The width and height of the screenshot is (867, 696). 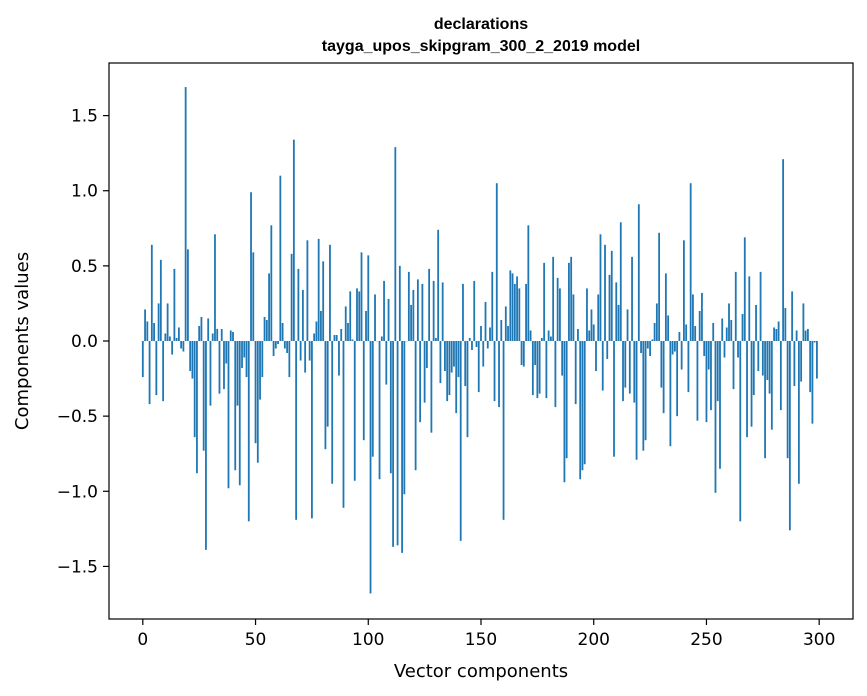 What do you see at coordinates (481, 46) in the screenshot?
I see `chart-subtitle: tayga_upos_skipgram_300_2_2019 model` at bounding box center [481, 46].